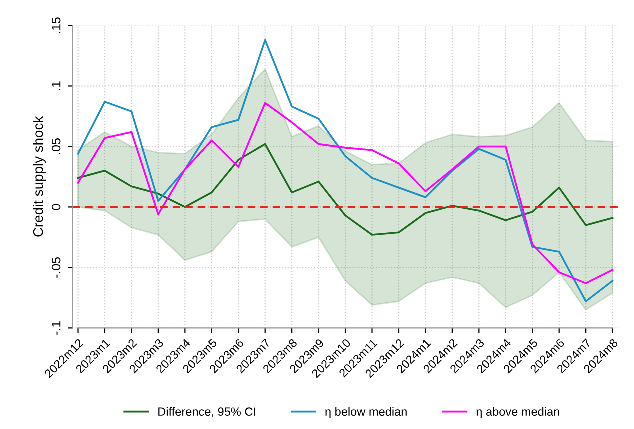 This screenshot has height=429, width=634. I want to click on legend-label: Difference, 95% CI, so click(207, 412).